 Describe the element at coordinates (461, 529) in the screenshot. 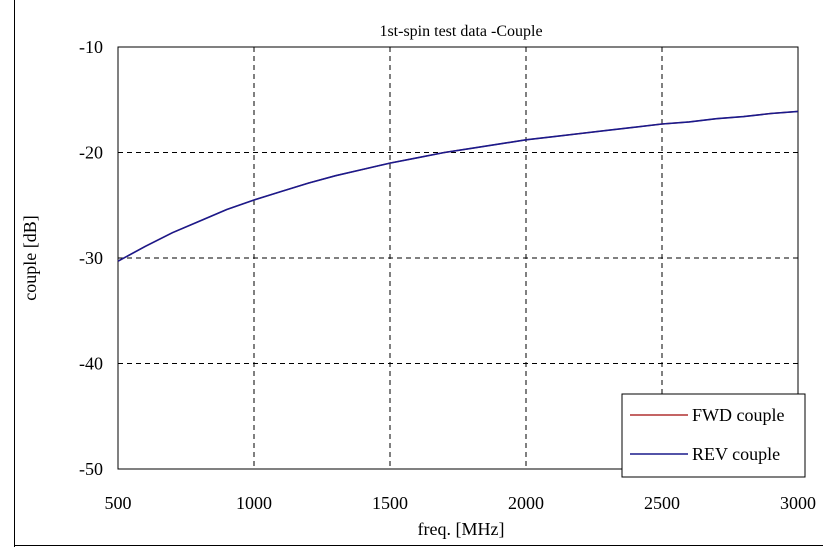

I see `x-axis-label: freq. [MHz]` at that location.